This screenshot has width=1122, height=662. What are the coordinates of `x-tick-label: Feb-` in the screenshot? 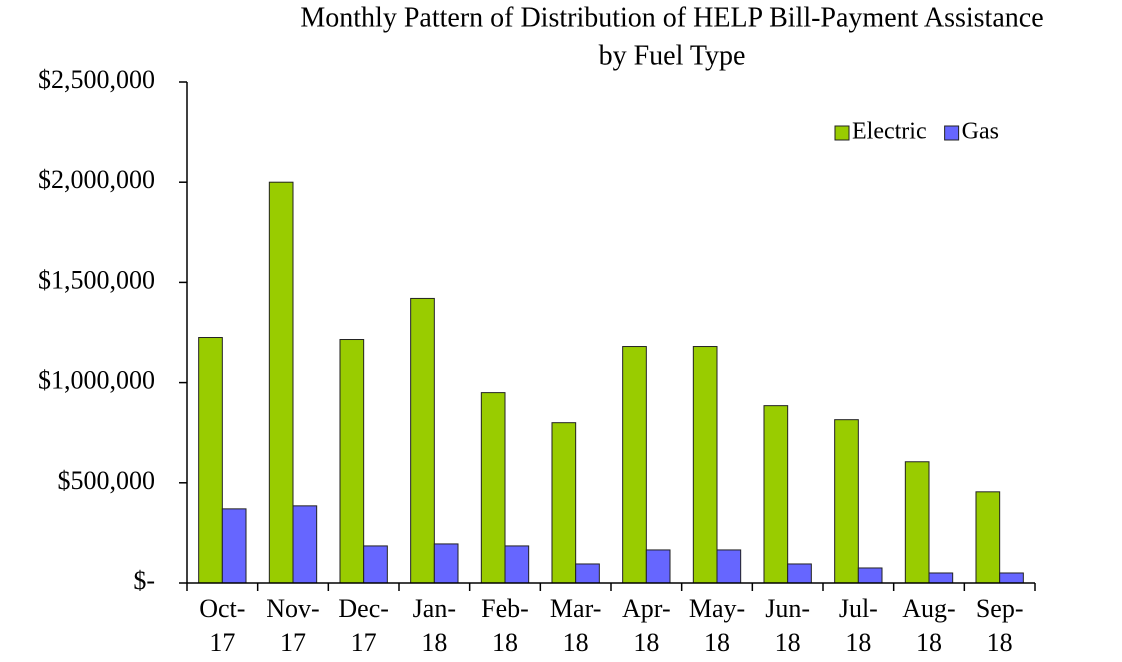 It's located at (505, 608).